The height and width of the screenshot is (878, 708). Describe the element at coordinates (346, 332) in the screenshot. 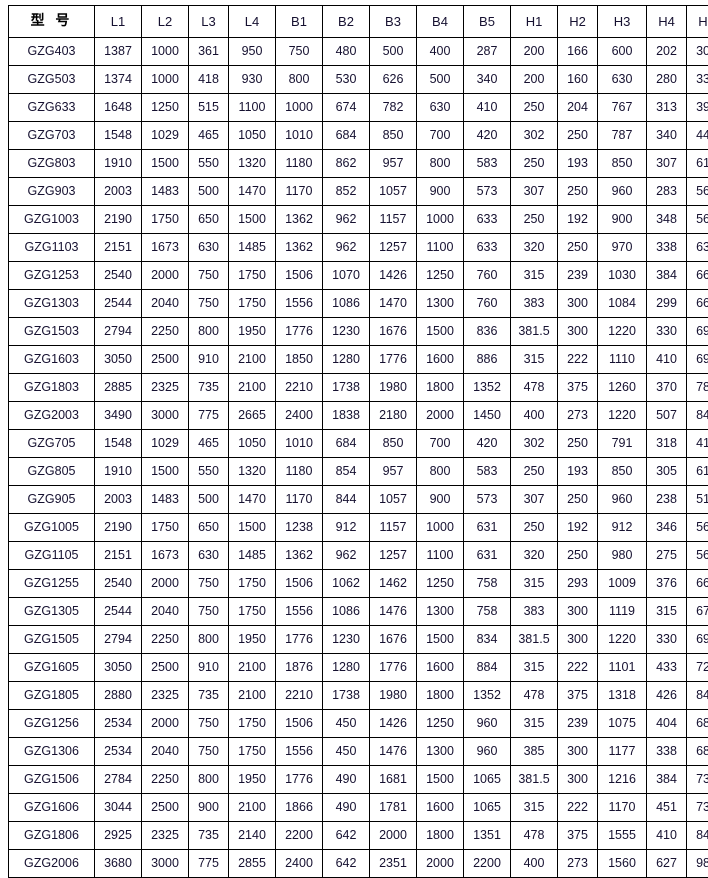

I see `dimension-cell: 1230` at that location.